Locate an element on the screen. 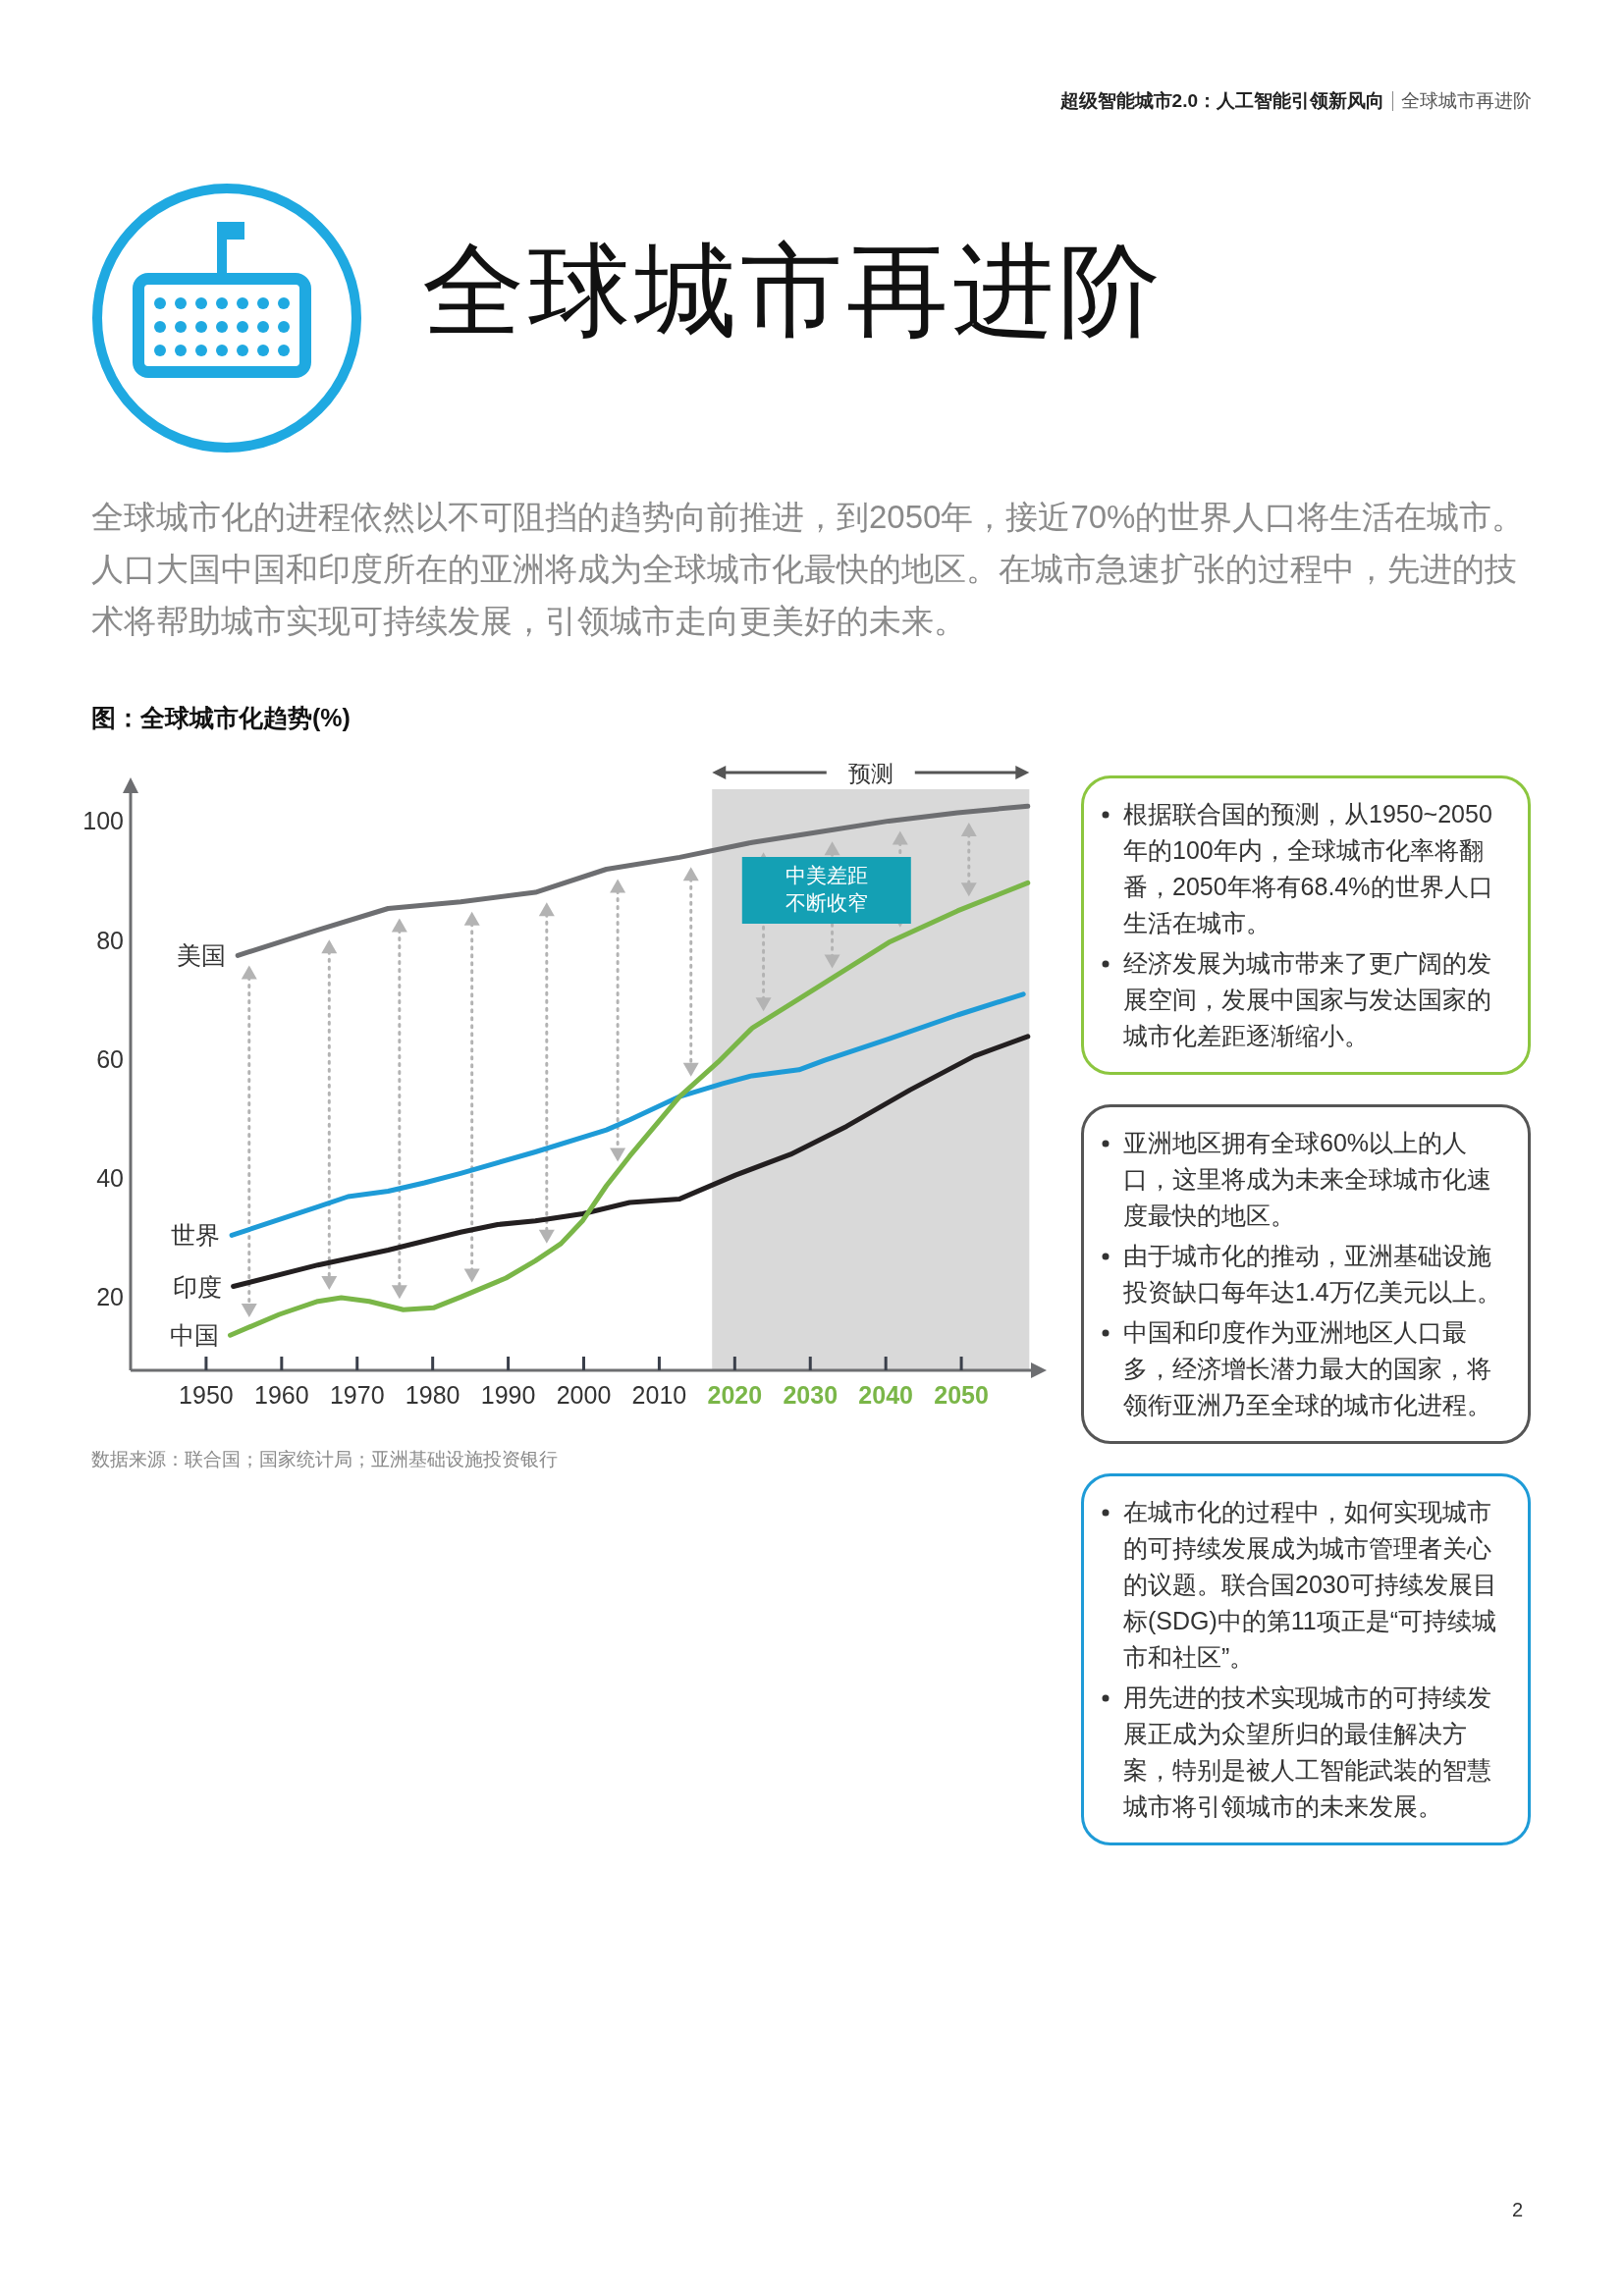 The height and width of the screenshot is (2296, 1624). x-tick-label: 2010 is located at coordinates (659, 1395).